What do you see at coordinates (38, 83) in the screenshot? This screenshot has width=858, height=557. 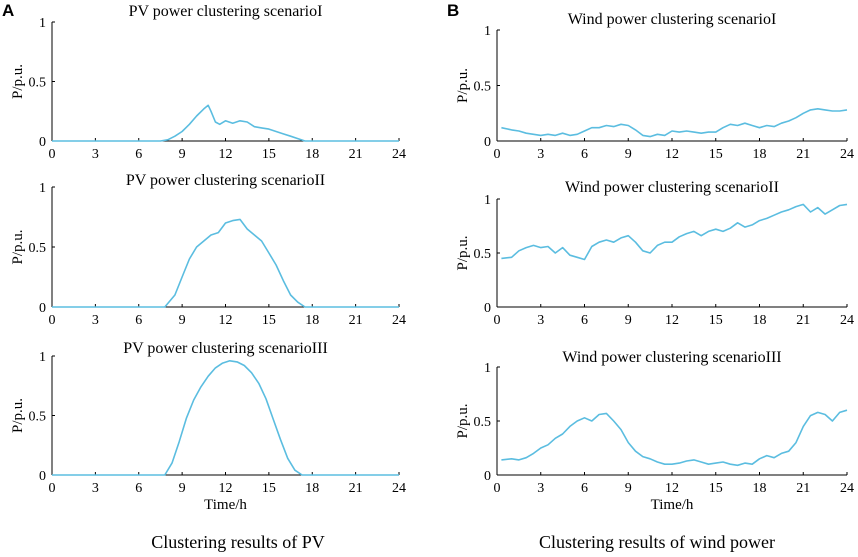 I see `y-tick-label-pv1: 0.5` at bounding box center [38, 83].